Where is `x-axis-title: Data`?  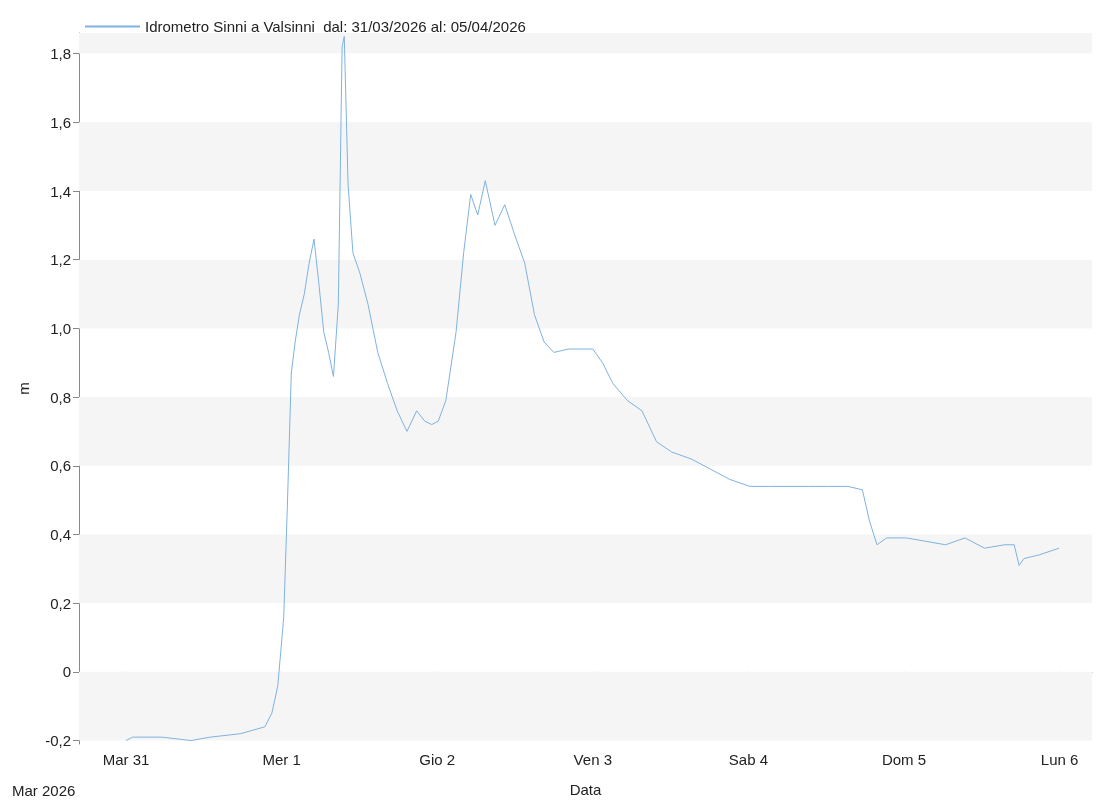 x-axis-title: Data is located at coordinates (585, 789).